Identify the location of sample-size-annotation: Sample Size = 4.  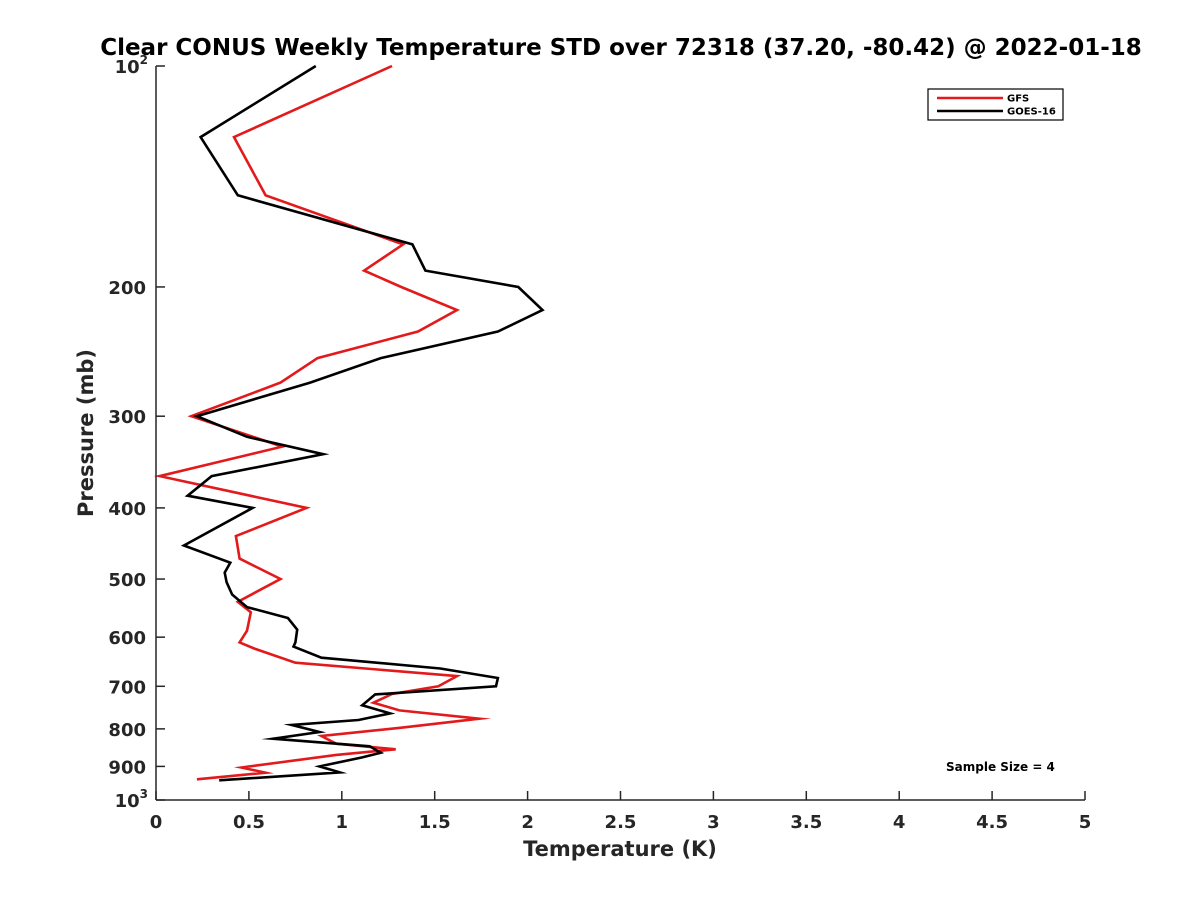
(1000, 767).